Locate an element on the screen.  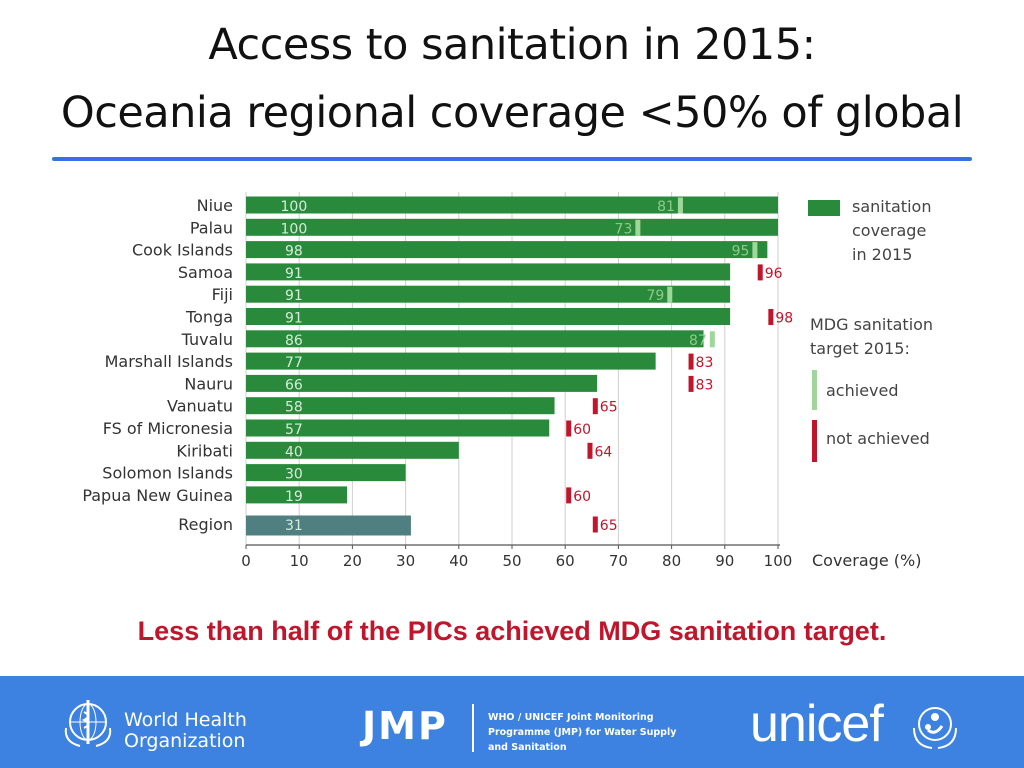
target-value-label: 96 is located at coordinates (774, 274).